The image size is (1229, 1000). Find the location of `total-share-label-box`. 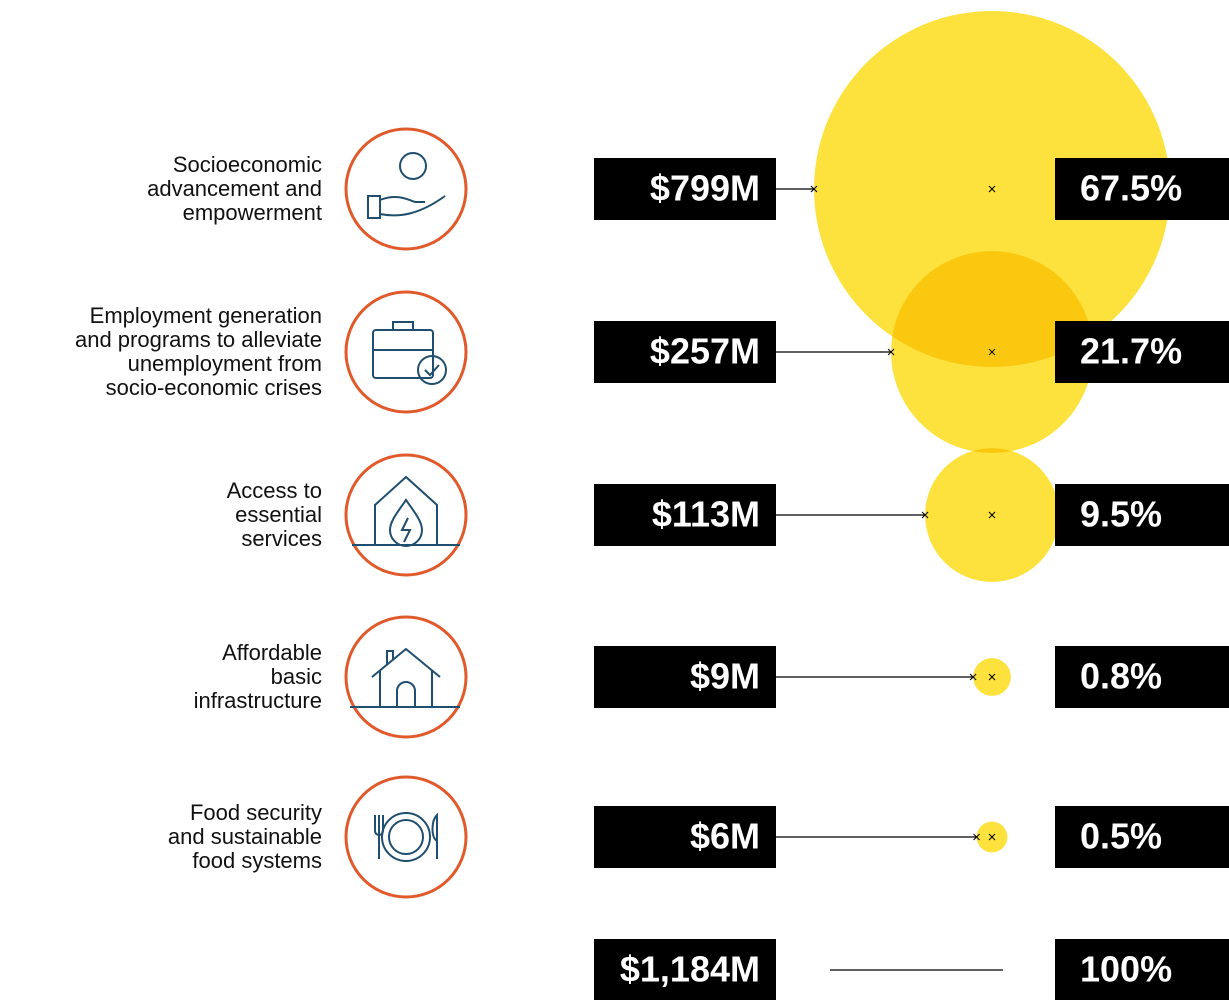

total-share-label-box is located at coordinates (1142, 969).